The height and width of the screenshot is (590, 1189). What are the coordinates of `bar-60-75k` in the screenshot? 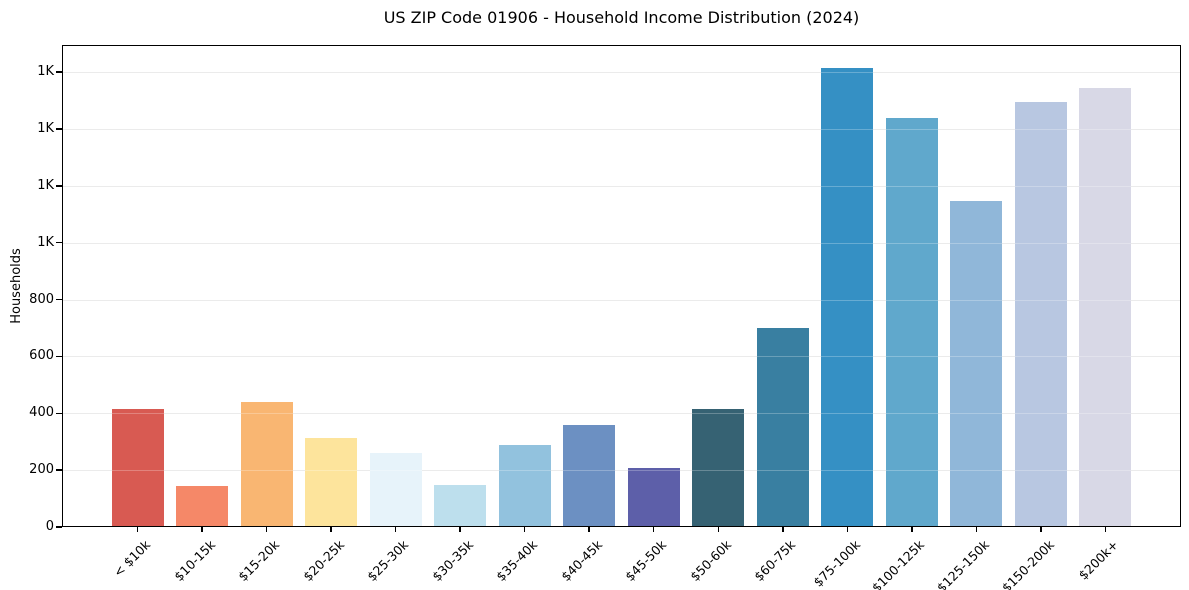 It's located at (782, 427).